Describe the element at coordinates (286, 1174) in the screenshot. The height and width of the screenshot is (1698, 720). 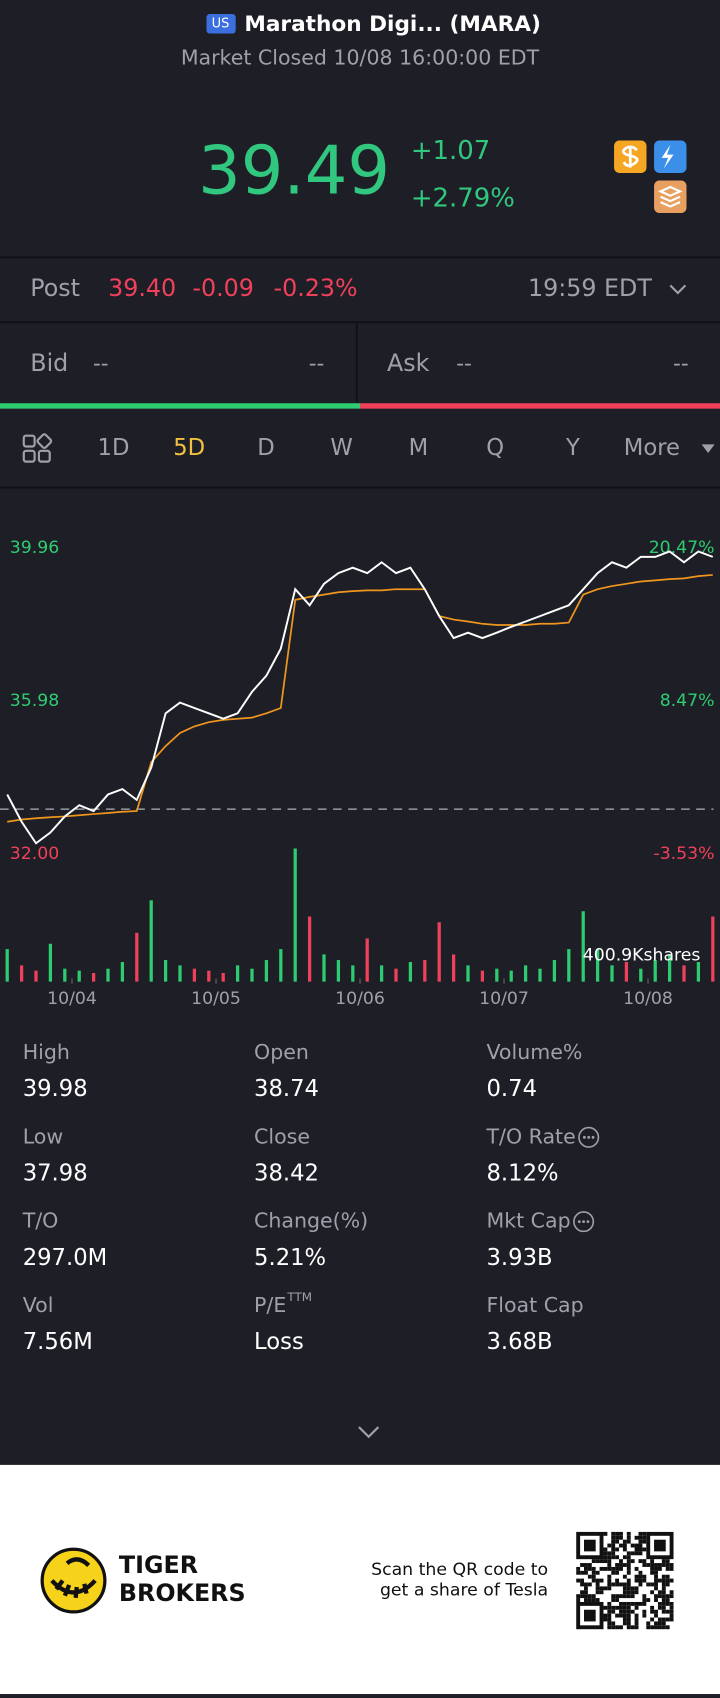
I see `stat-value: 38.42` at that location.